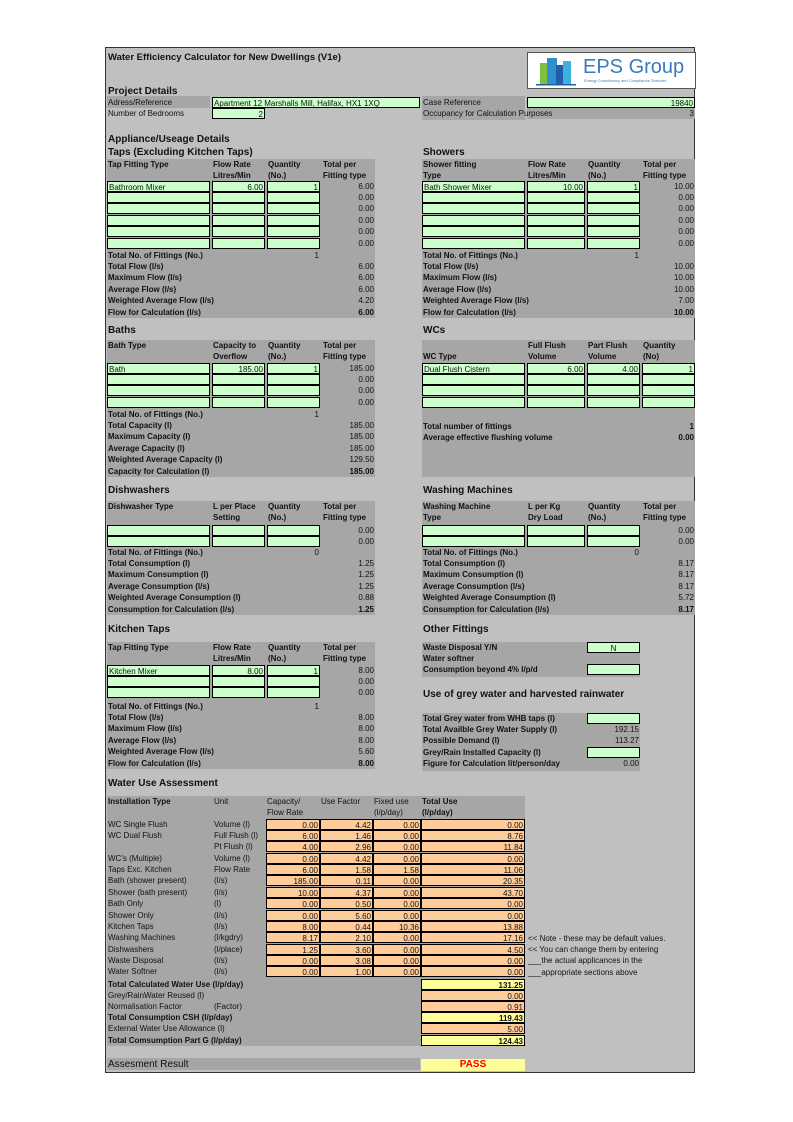 The image size is (793, 1122). What do you see at coordinates (293, 186) in the screenshot?
I see `taps-input: 1` at bounding box center [293, 186].